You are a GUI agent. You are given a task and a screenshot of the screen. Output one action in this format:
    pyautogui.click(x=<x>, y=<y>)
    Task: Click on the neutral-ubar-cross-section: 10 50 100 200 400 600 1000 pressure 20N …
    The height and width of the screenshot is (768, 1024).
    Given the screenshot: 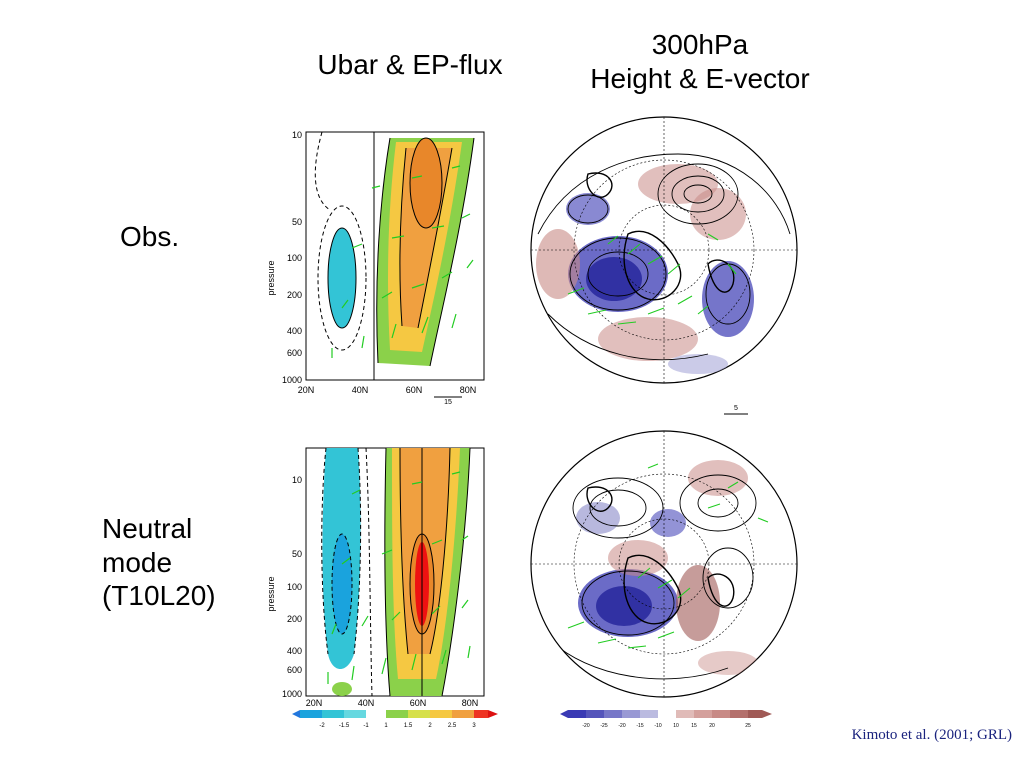 What is the action you would take?
    pyautogui.click(x=375, y=577)
    